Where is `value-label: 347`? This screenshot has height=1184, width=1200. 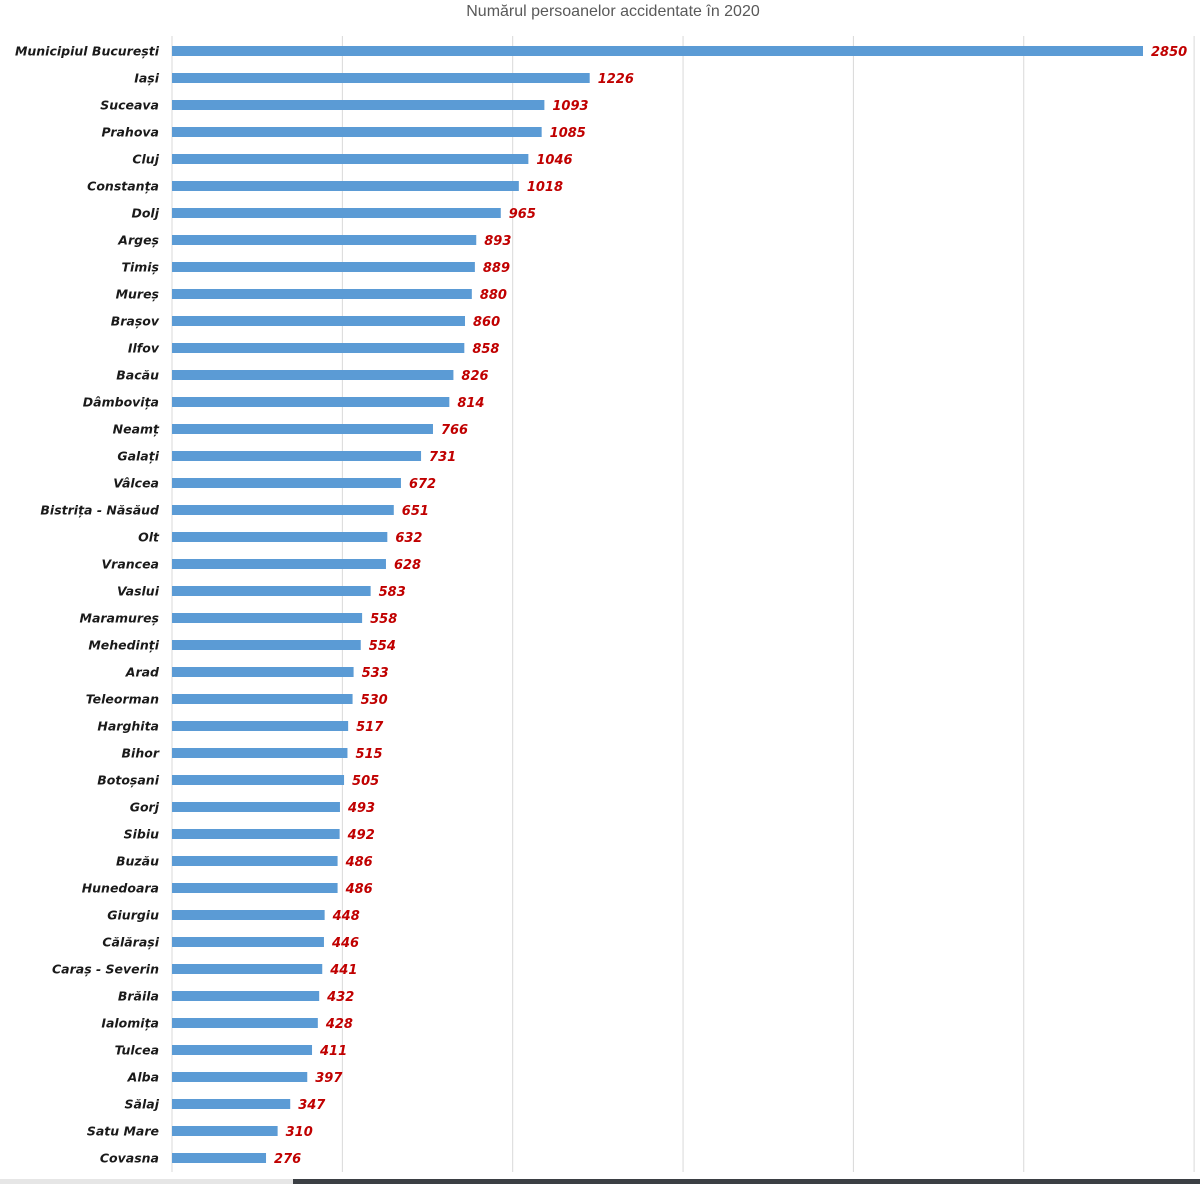
value-label: 347 is located at coordinates (312, 1105).